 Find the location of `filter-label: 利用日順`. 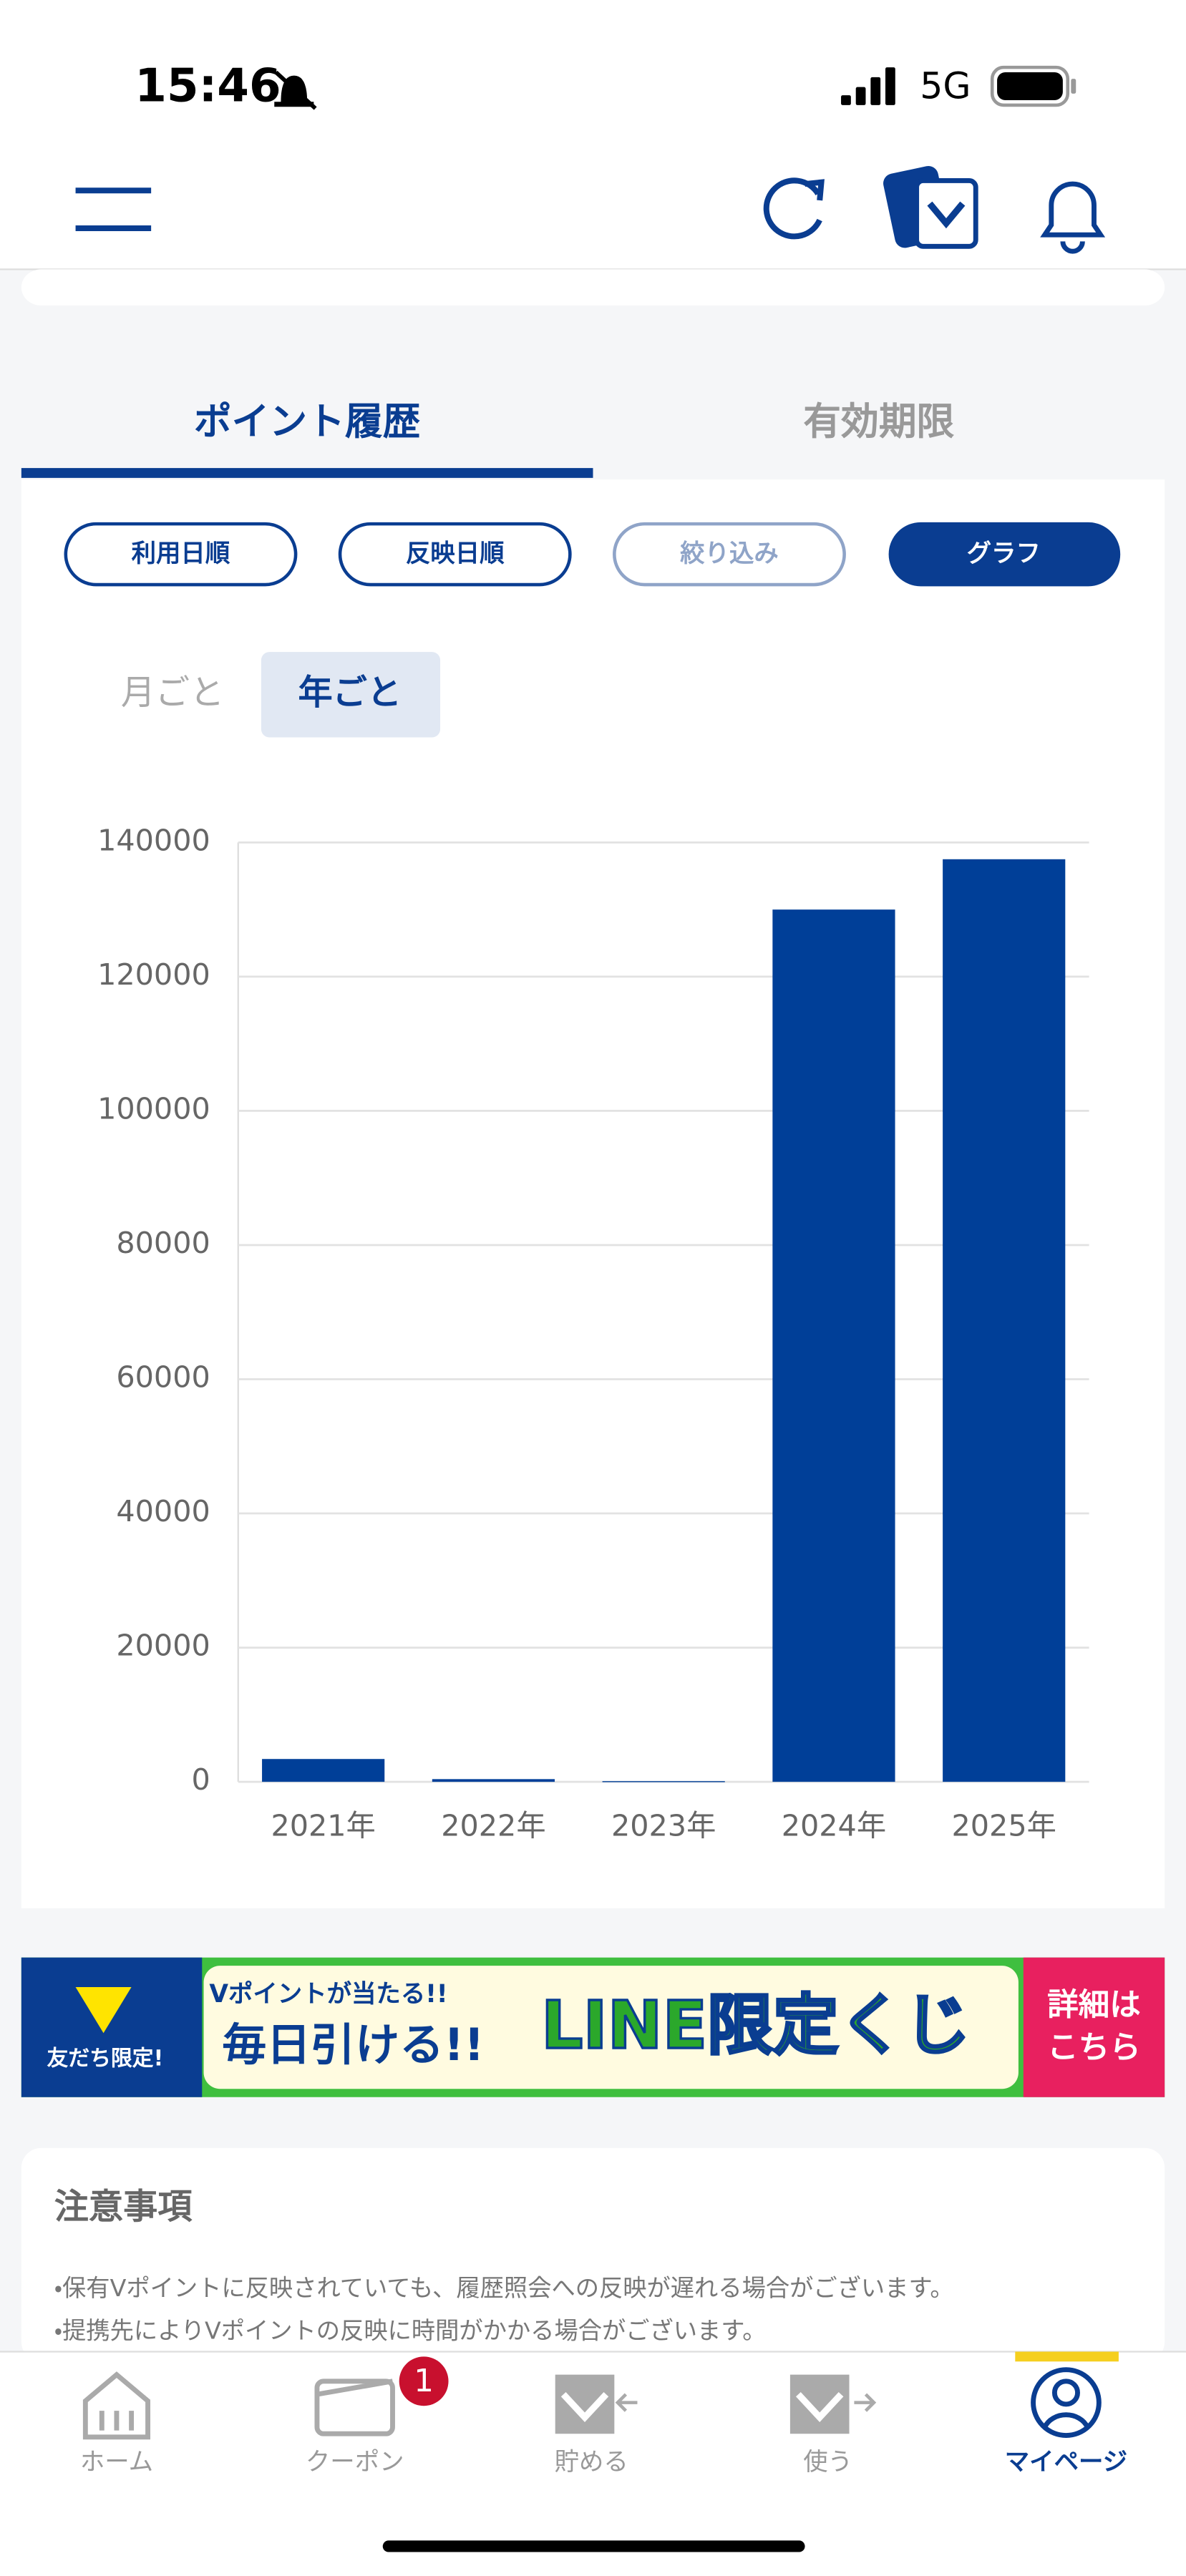

filter-label: 利用日順 is located at coordinates (181, 554).